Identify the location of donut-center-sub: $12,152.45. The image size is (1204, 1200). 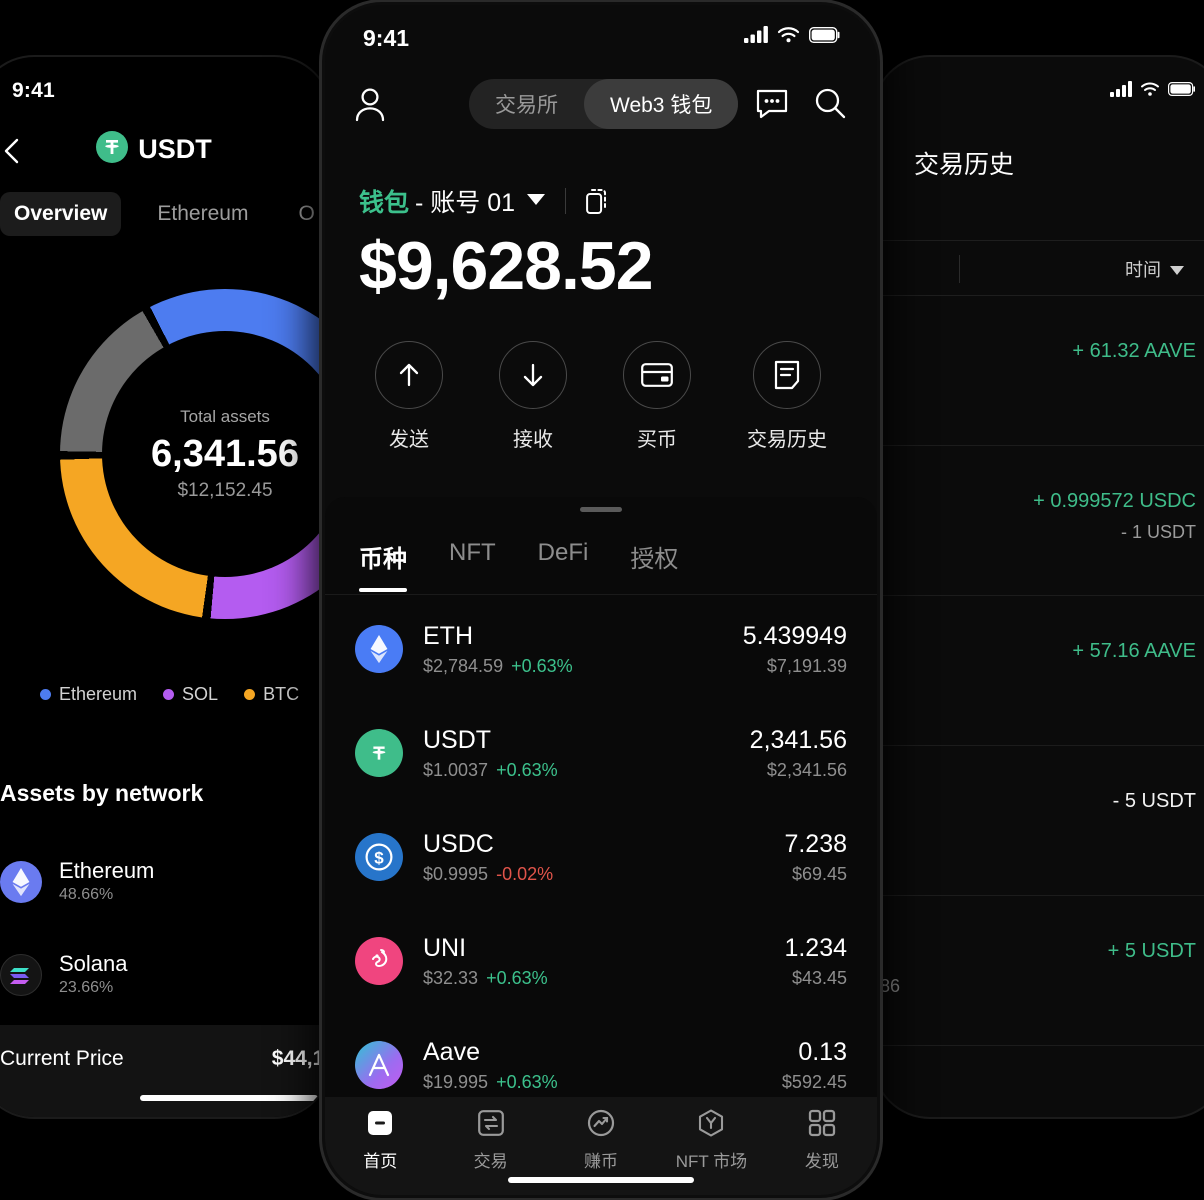
(225, 490).